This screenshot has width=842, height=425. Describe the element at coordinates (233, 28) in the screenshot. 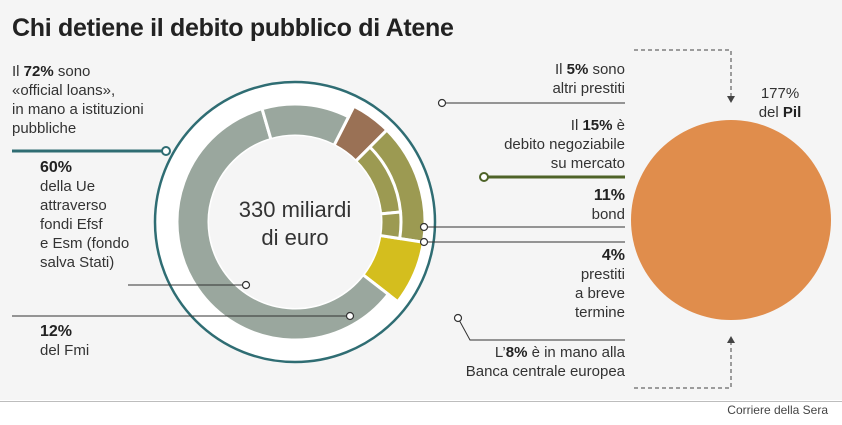

I see `chart-title: Chi detiene il debito pubblico di Atene` at that location.